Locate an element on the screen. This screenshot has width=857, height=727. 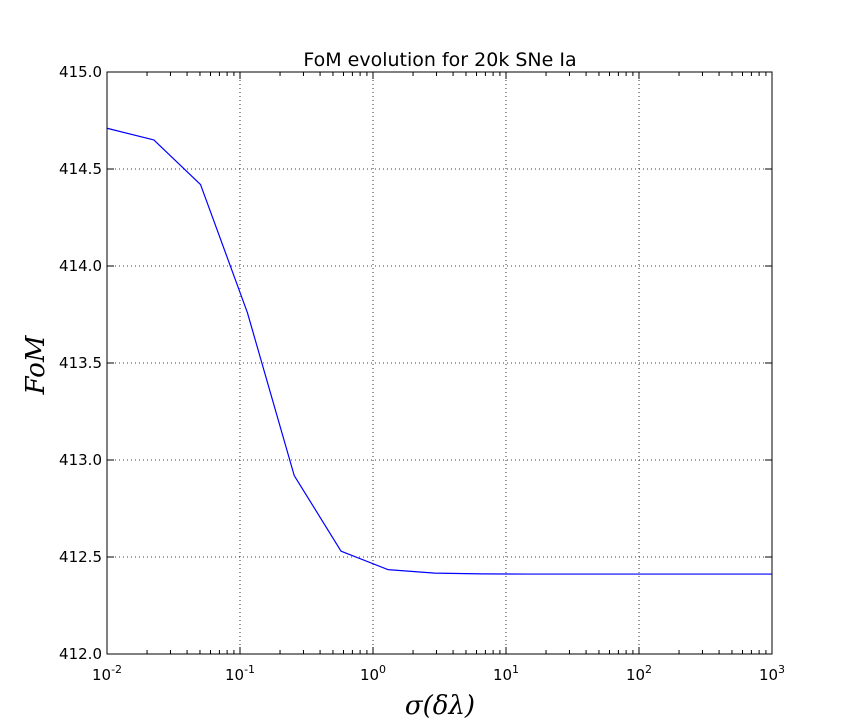
x-tick-label: 10⁻² is located at coordinates (107, 673).